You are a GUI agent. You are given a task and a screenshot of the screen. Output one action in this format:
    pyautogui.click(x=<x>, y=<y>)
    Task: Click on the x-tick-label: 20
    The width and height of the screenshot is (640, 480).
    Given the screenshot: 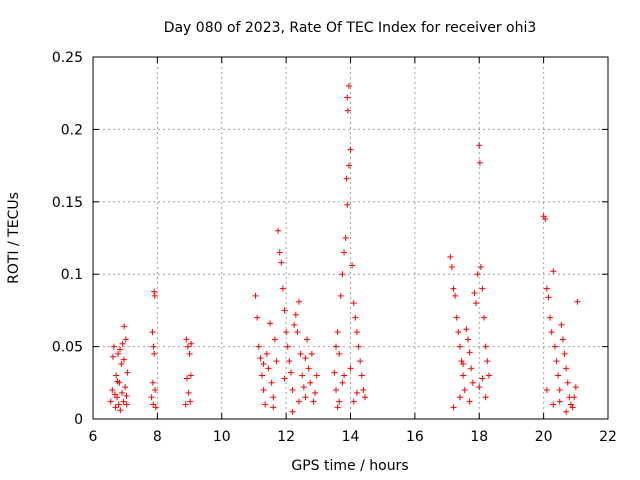 What is the action you would take?
    pyautogui.click(x=544, y=437)
    